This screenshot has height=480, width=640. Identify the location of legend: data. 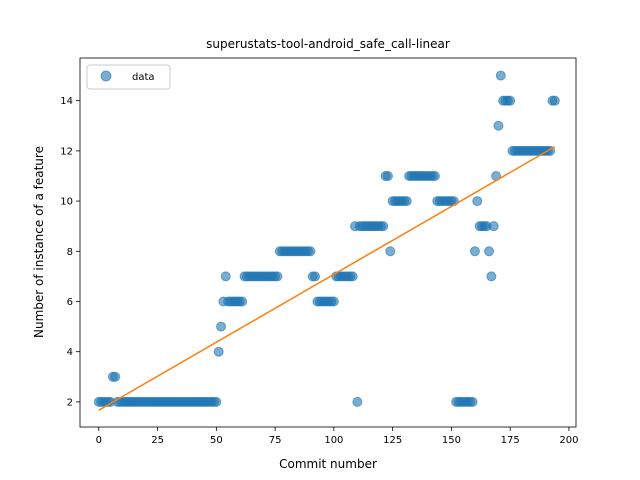
(128, 77).